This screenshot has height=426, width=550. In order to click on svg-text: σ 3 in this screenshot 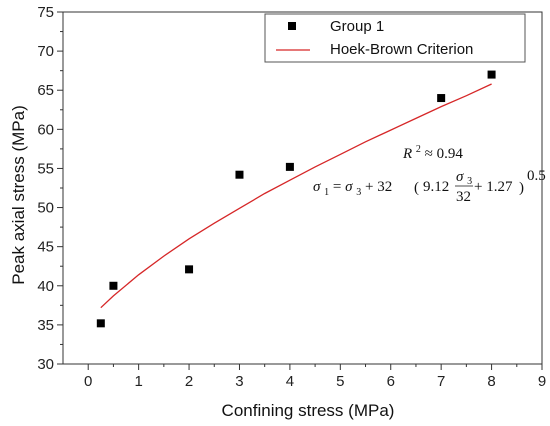, I will do `click(464, 178)`.